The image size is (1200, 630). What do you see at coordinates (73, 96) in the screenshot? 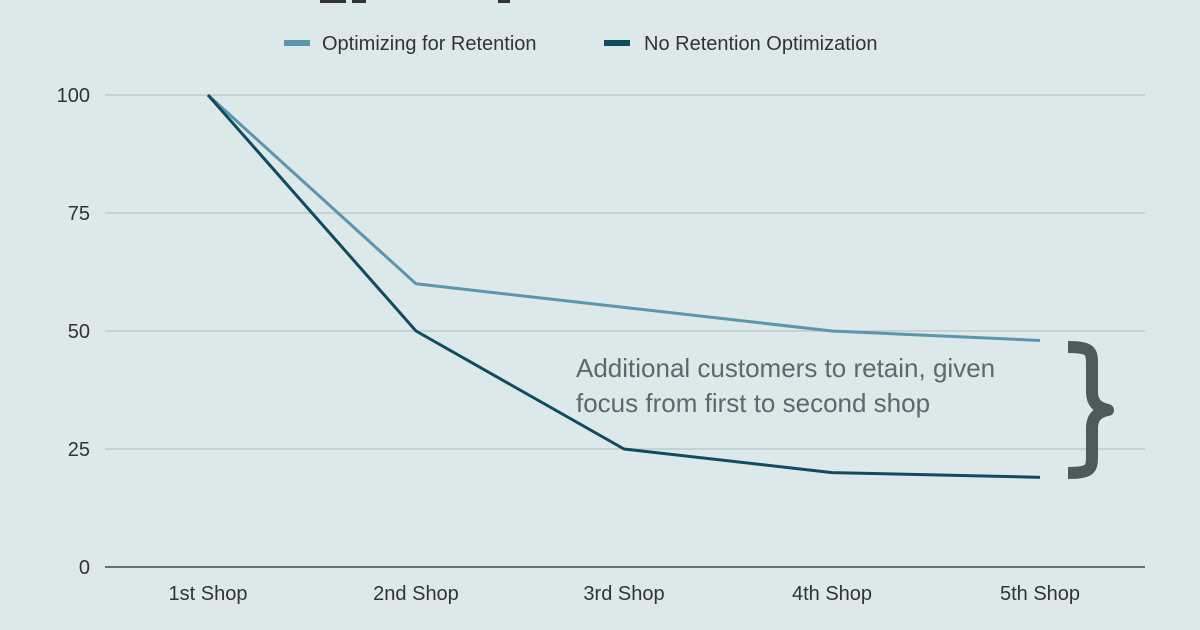
I see `y-tick-label: 100` at bounding box center [73, 96].